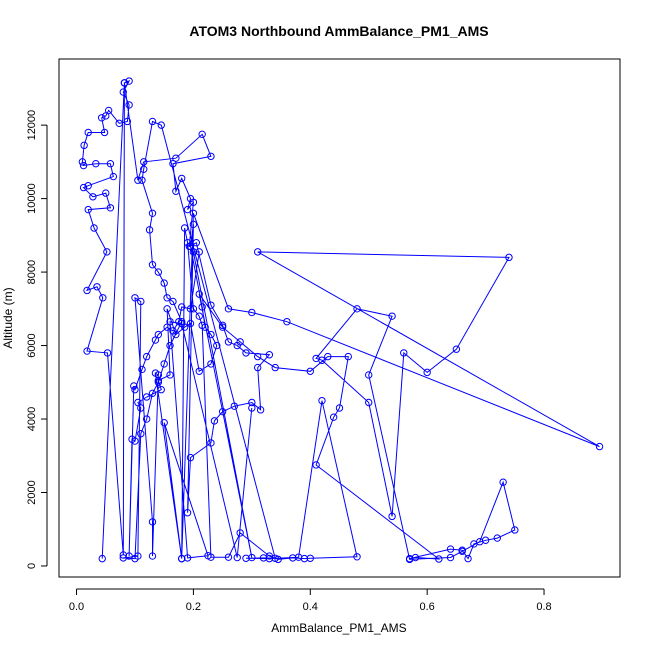  Describe the element at coordinates (32, 345) in the screenshot. I see `y-tick-label: 6000` at that location.